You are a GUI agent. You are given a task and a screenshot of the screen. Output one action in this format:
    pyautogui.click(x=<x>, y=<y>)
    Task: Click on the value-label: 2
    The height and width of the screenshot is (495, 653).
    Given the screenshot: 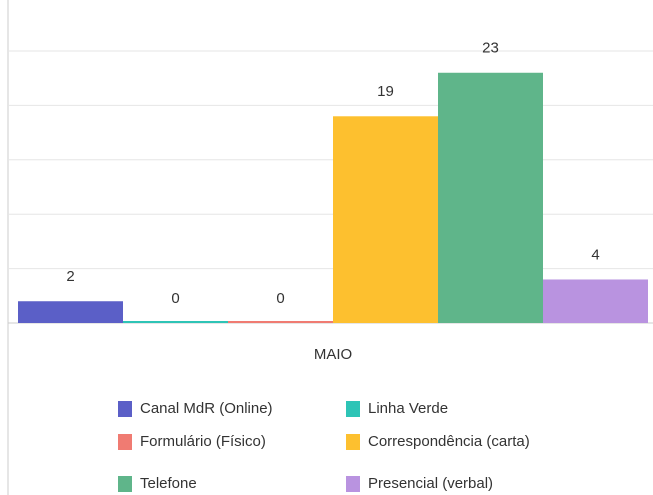 What is the action you would take?
    pyautogui.click(x=70, y=276)
    